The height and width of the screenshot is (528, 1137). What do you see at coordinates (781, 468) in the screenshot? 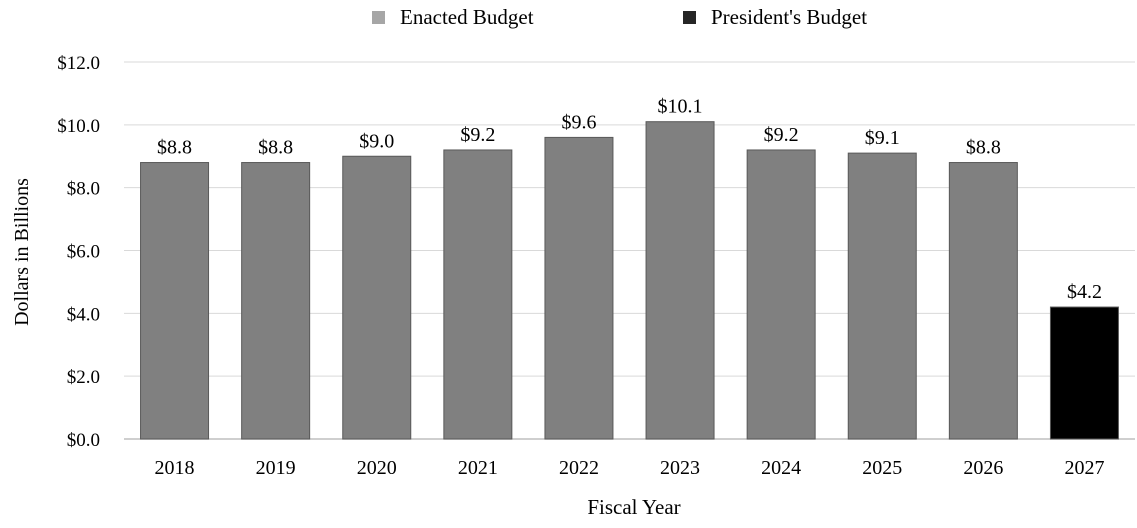
I see `x-tick-label: 2024` at bounding box center [781, 468].